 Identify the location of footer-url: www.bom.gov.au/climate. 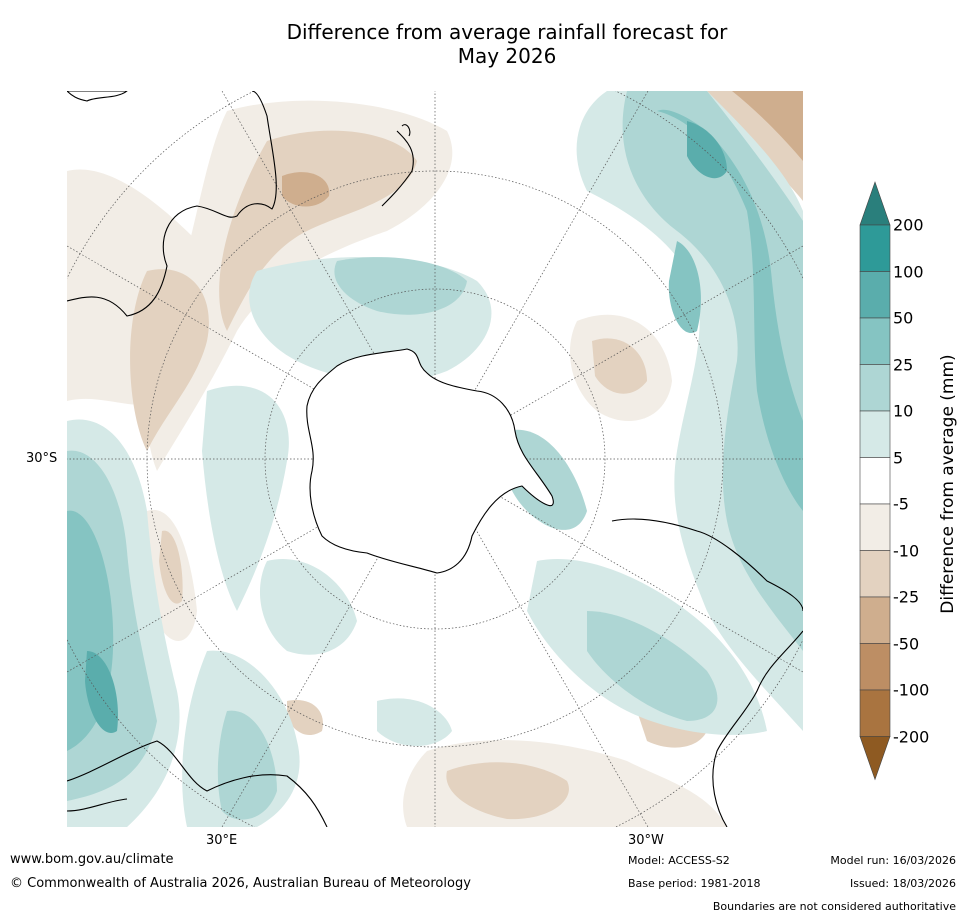
(92, 859).